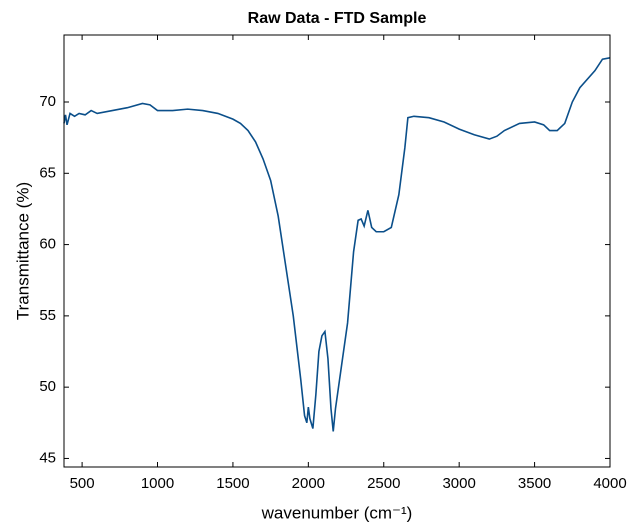 The width and height of the screenshot is (634, 532). I want to click on y-axis-label: Transmittance (%), so click(22, 251).